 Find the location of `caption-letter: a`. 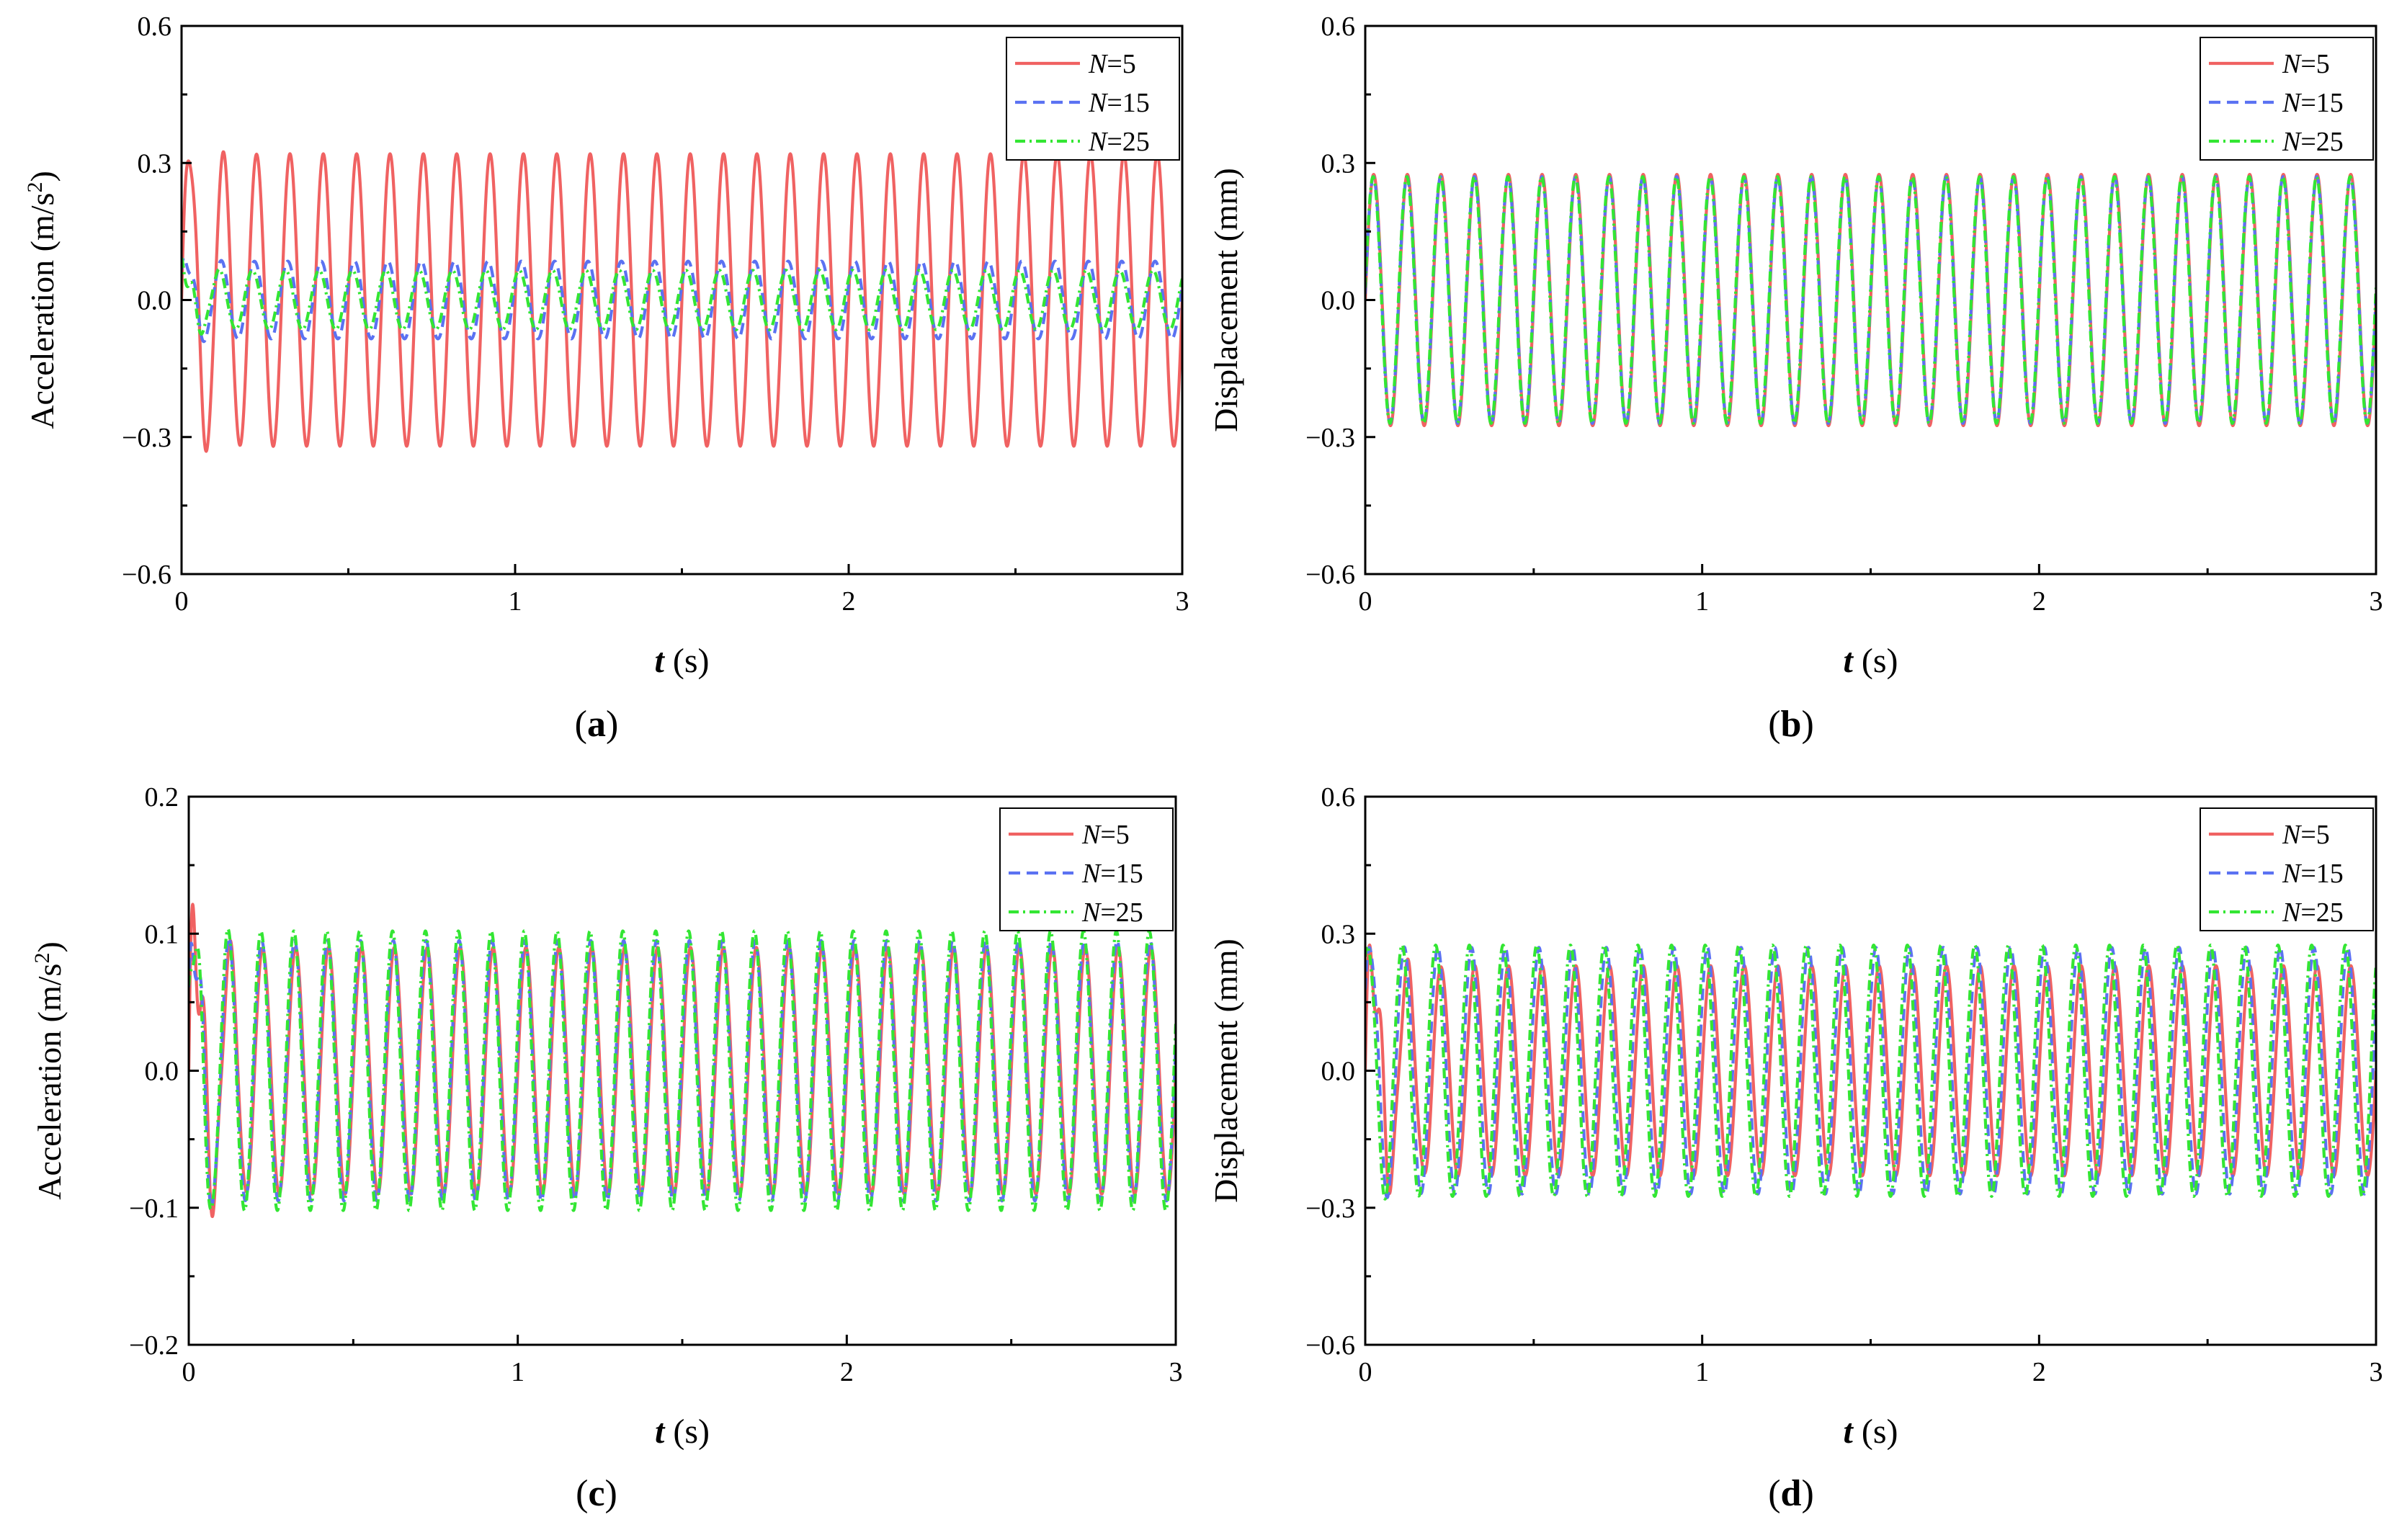

caption-letter: a is located at coordinates (596, 724).